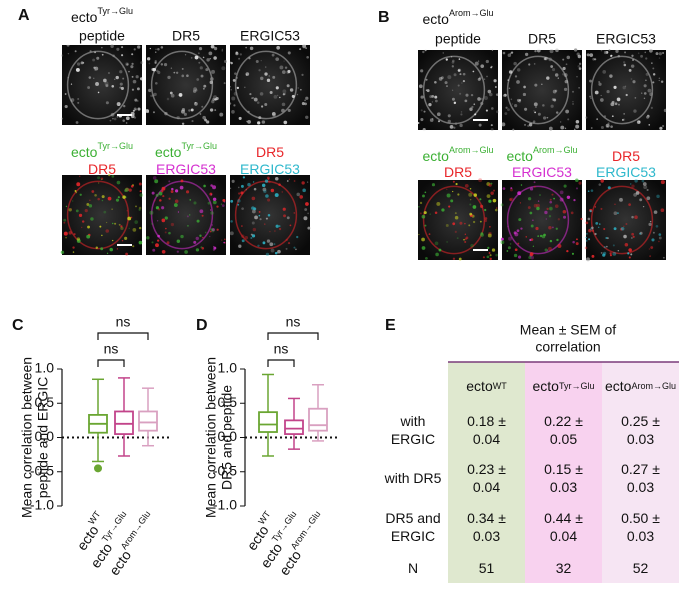  I want to click on y-axis-label: peptide and ERGIC, so click(43, 437).